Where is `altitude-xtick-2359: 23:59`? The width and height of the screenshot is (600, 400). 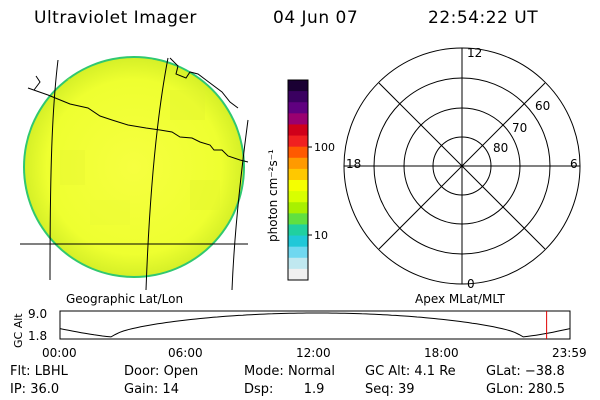 altitude-xtick-2359: 23:59 is located at coordinates (569, 353).